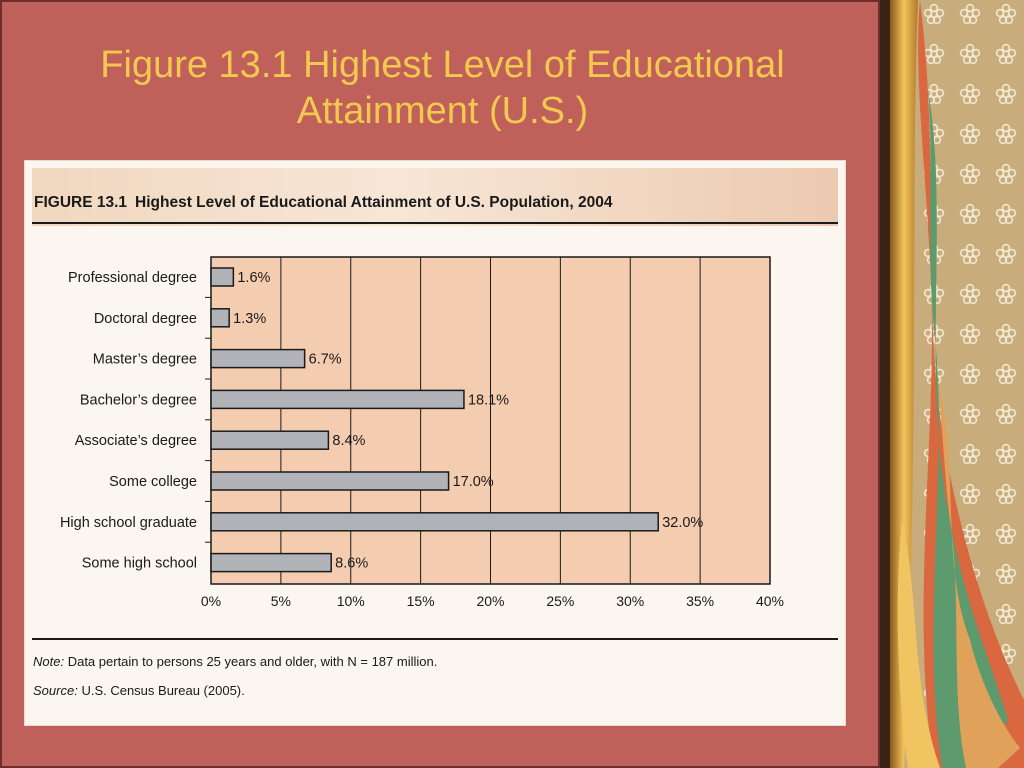 Image resolution: width=1024 pixels, height=768 pixels. I want to click on category-label: Master’s degree, so click(145, 360).